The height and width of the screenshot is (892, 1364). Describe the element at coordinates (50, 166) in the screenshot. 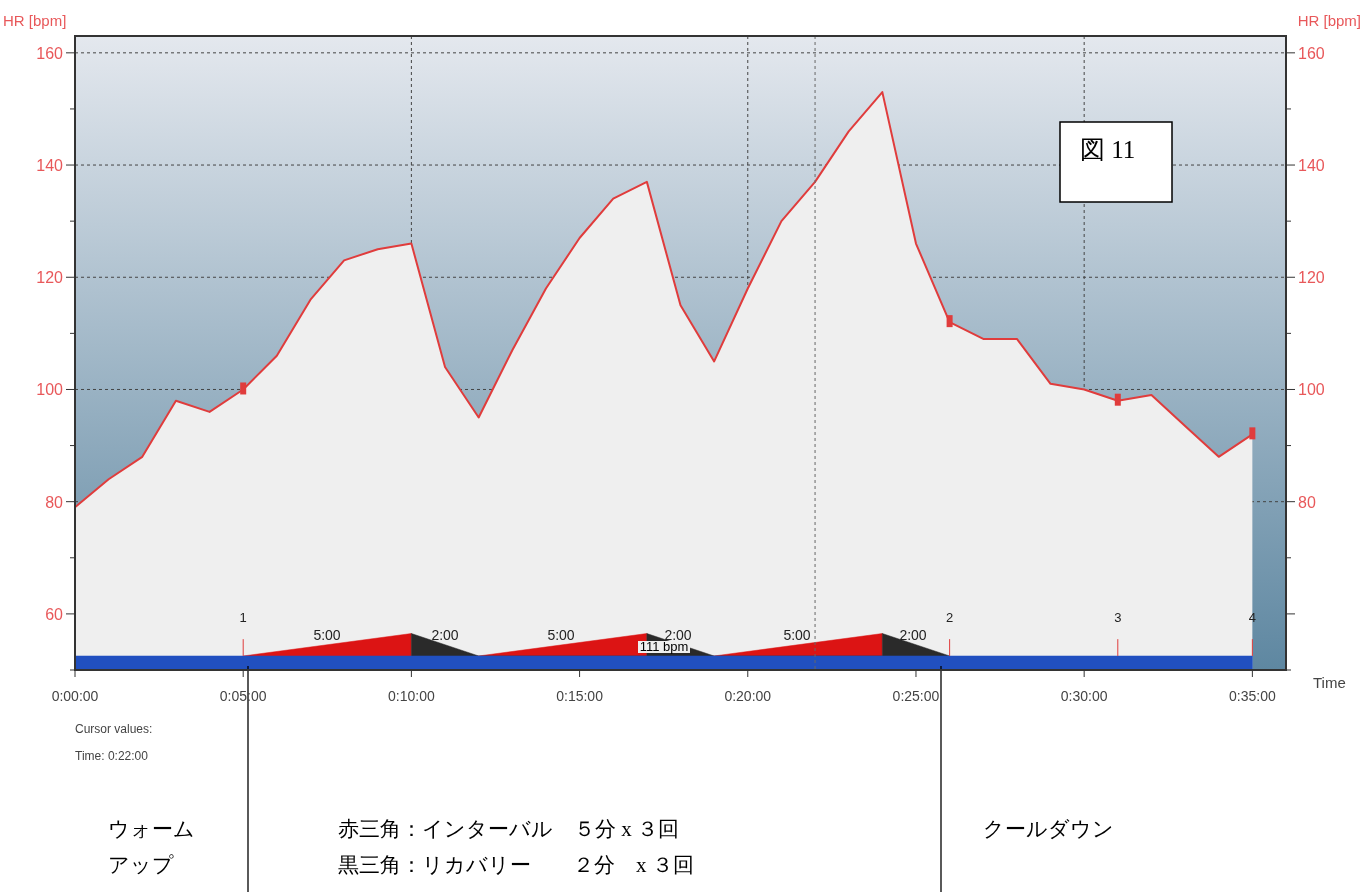

I see `y-tick-label: 140` at that location.